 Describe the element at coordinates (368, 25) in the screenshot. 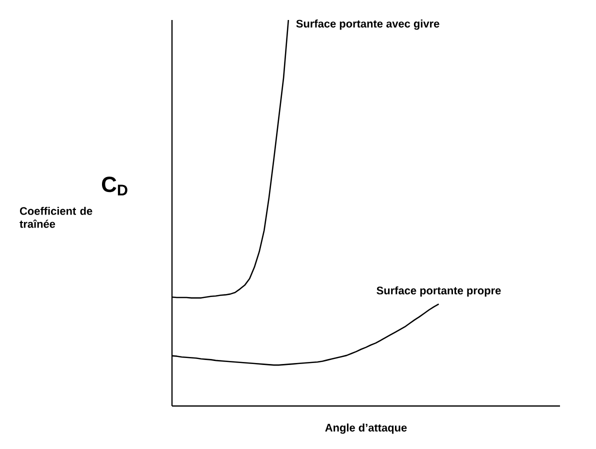

I see `series-label: Surface portante avec givre` at that location.